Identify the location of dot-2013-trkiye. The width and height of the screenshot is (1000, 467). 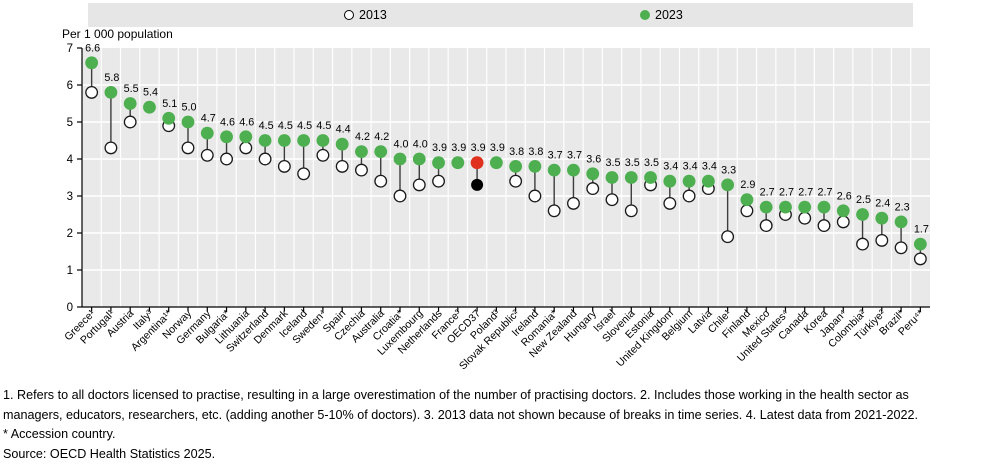
(882, 240).